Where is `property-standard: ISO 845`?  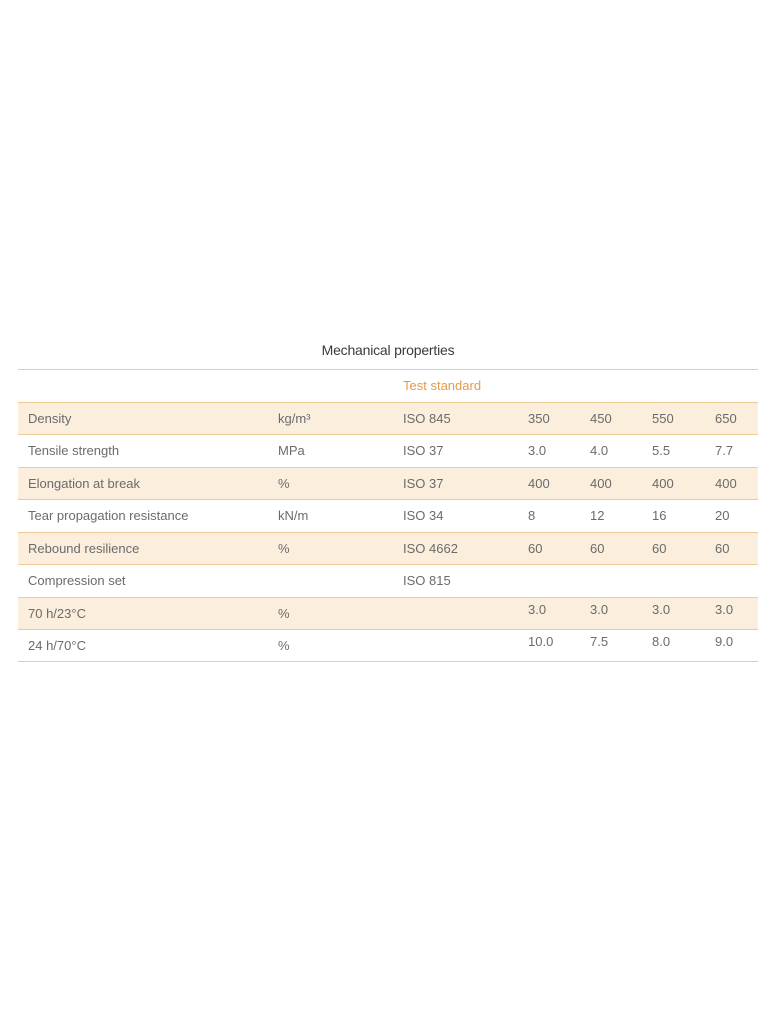 property-standard: ISO 845 is located at coordinates (427, 418).